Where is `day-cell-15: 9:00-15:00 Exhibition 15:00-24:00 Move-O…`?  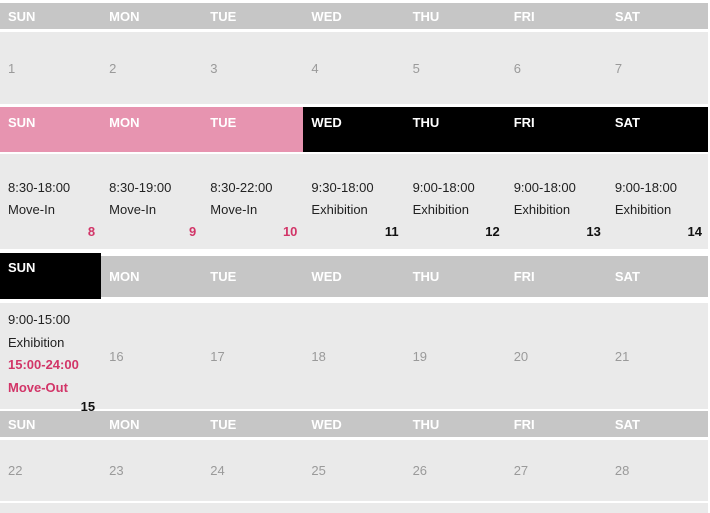
day-cell-15: 9:00-15:00 Exhibition 15:00-24:00 Move-O… is located at coordinates (50, 358).